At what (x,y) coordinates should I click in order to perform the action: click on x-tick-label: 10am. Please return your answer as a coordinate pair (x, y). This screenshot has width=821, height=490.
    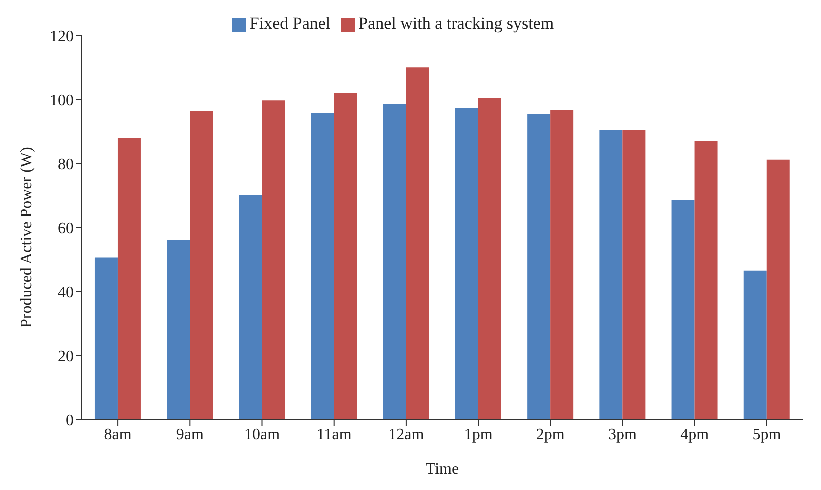
    Looking at the image, I should click on (262, 435).